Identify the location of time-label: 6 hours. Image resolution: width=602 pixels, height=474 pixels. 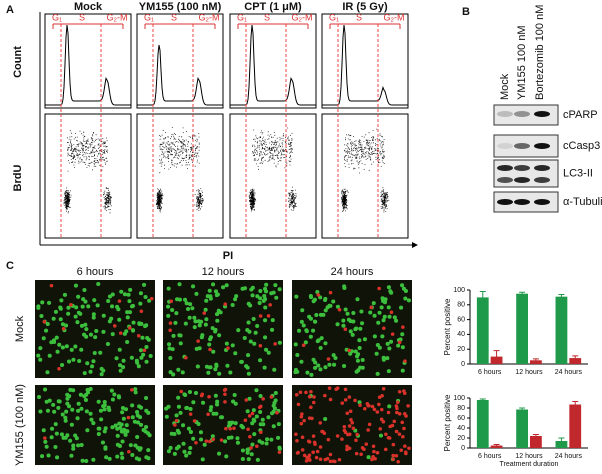
(95, 272).